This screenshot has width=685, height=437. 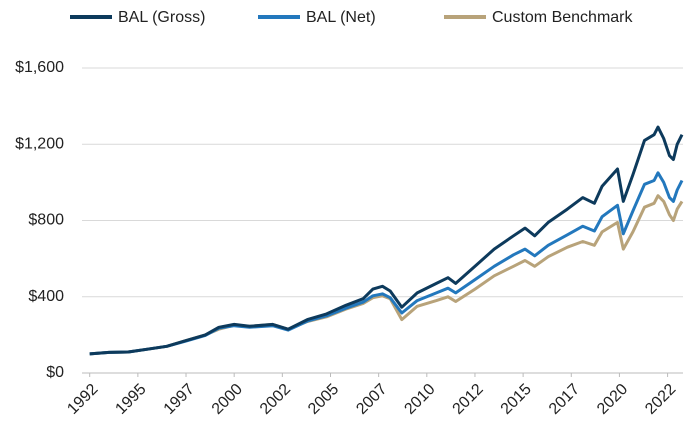 What do you see at coordinates (161, 17) in the screenshot?
I see `legend-label: BAL (Gross)` at bounding box center [161, 17].